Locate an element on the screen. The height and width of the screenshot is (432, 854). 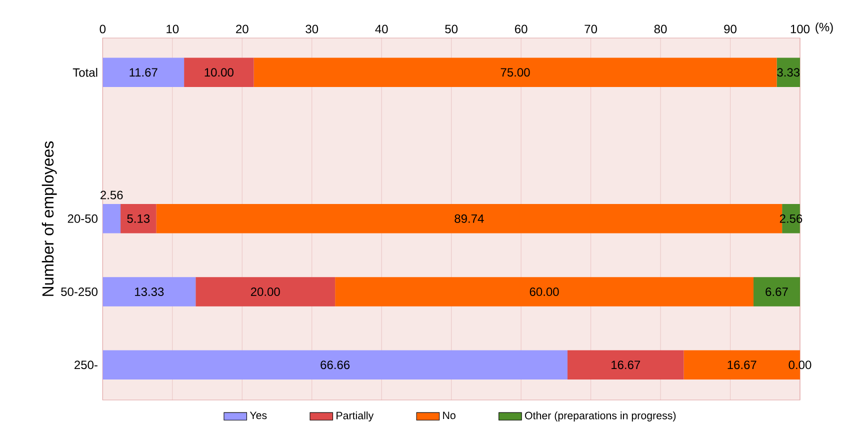
data-label: 6.67 is located at coordinates (777, 292).